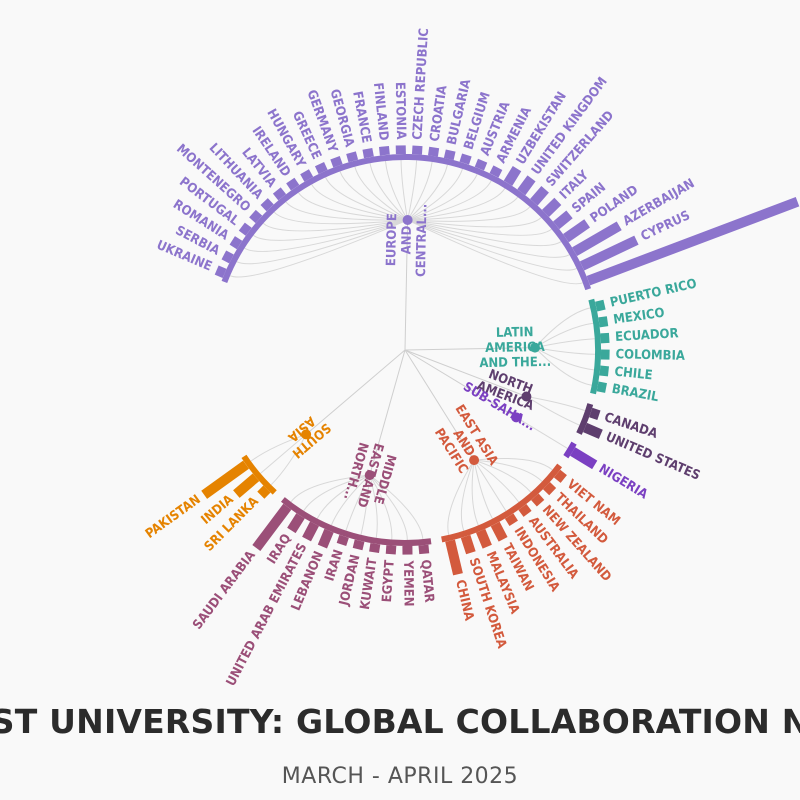 This screenshot has width=800, height=800. I want to click on bar-thailand, so click(550, 489).